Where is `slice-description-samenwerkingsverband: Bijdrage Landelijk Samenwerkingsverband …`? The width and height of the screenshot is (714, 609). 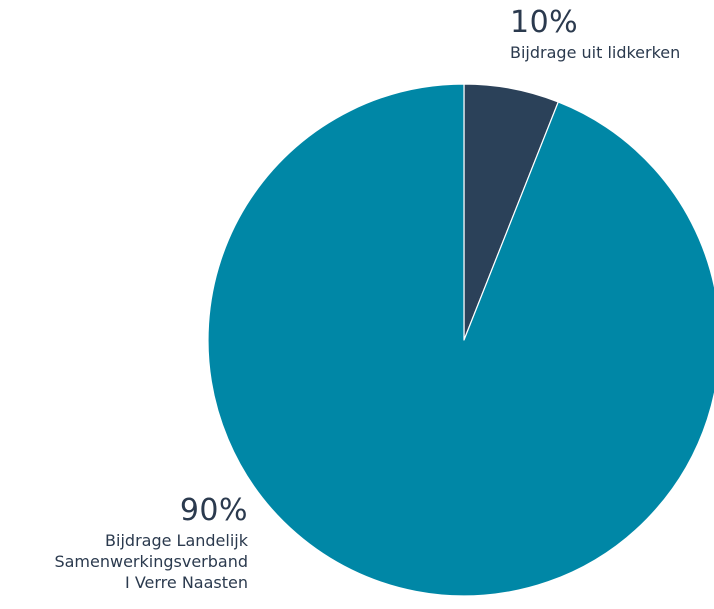 slice-description-samenwerkingsverband: Bijdrage Landelijk Samenwerkingsverband … is located at coordinates (124, 561).